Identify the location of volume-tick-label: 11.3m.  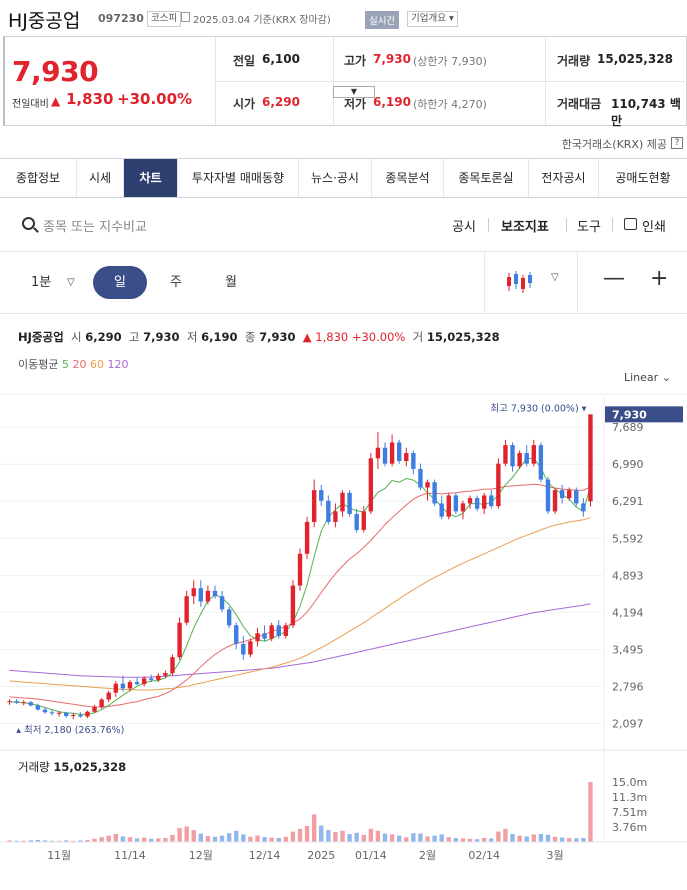
(629, 797).